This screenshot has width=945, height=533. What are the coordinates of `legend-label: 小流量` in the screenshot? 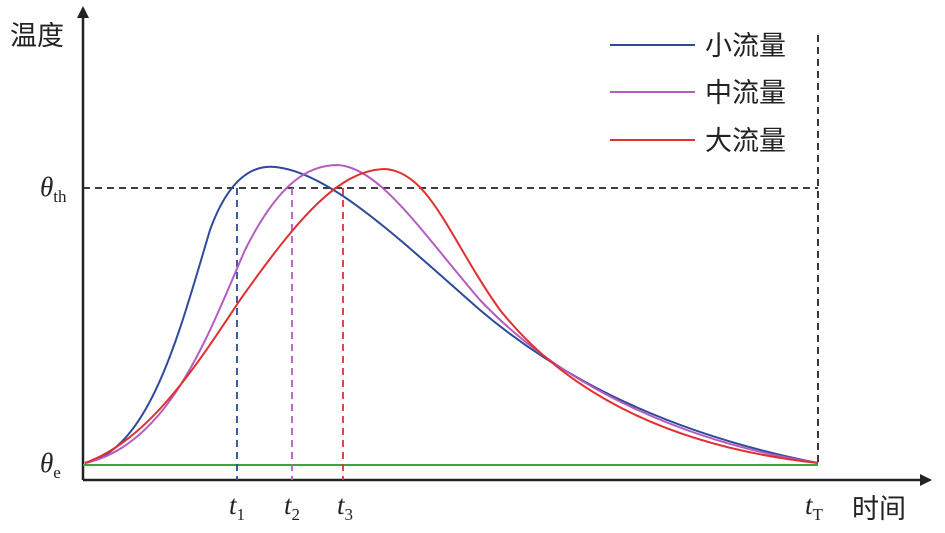 It's located at (745, 46).